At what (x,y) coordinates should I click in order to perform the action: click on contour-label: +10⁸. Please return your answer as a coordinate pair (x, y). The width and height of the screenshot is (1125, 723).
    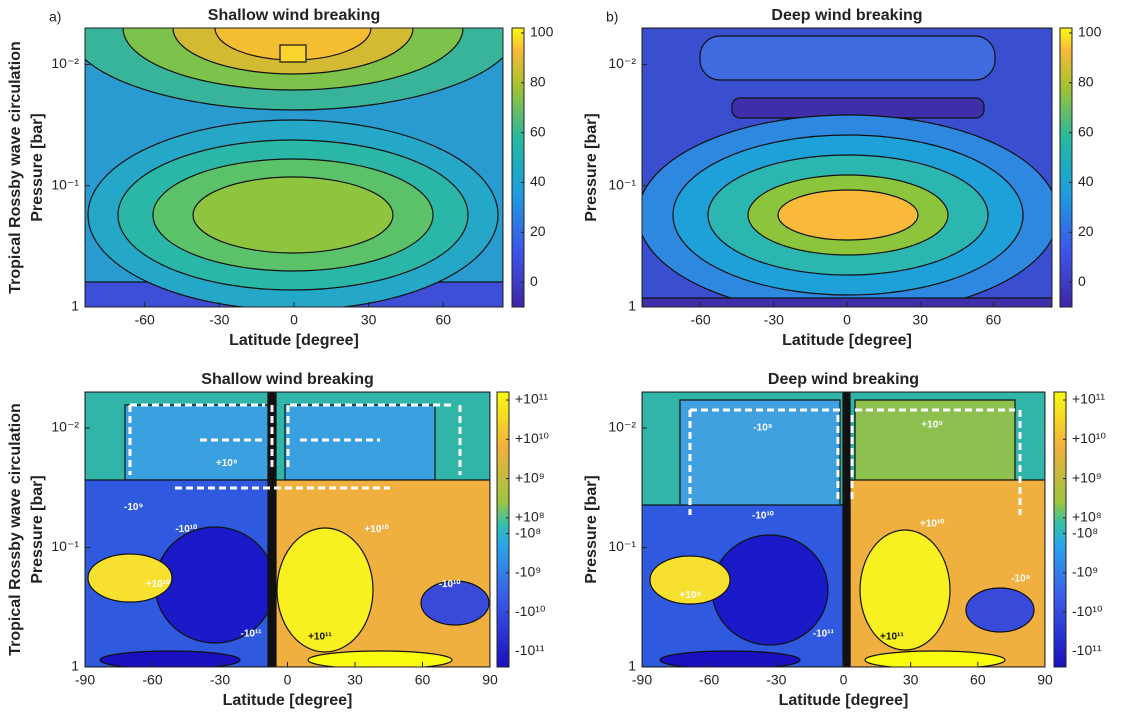
    Looking at the image, I should click on (691, 595).